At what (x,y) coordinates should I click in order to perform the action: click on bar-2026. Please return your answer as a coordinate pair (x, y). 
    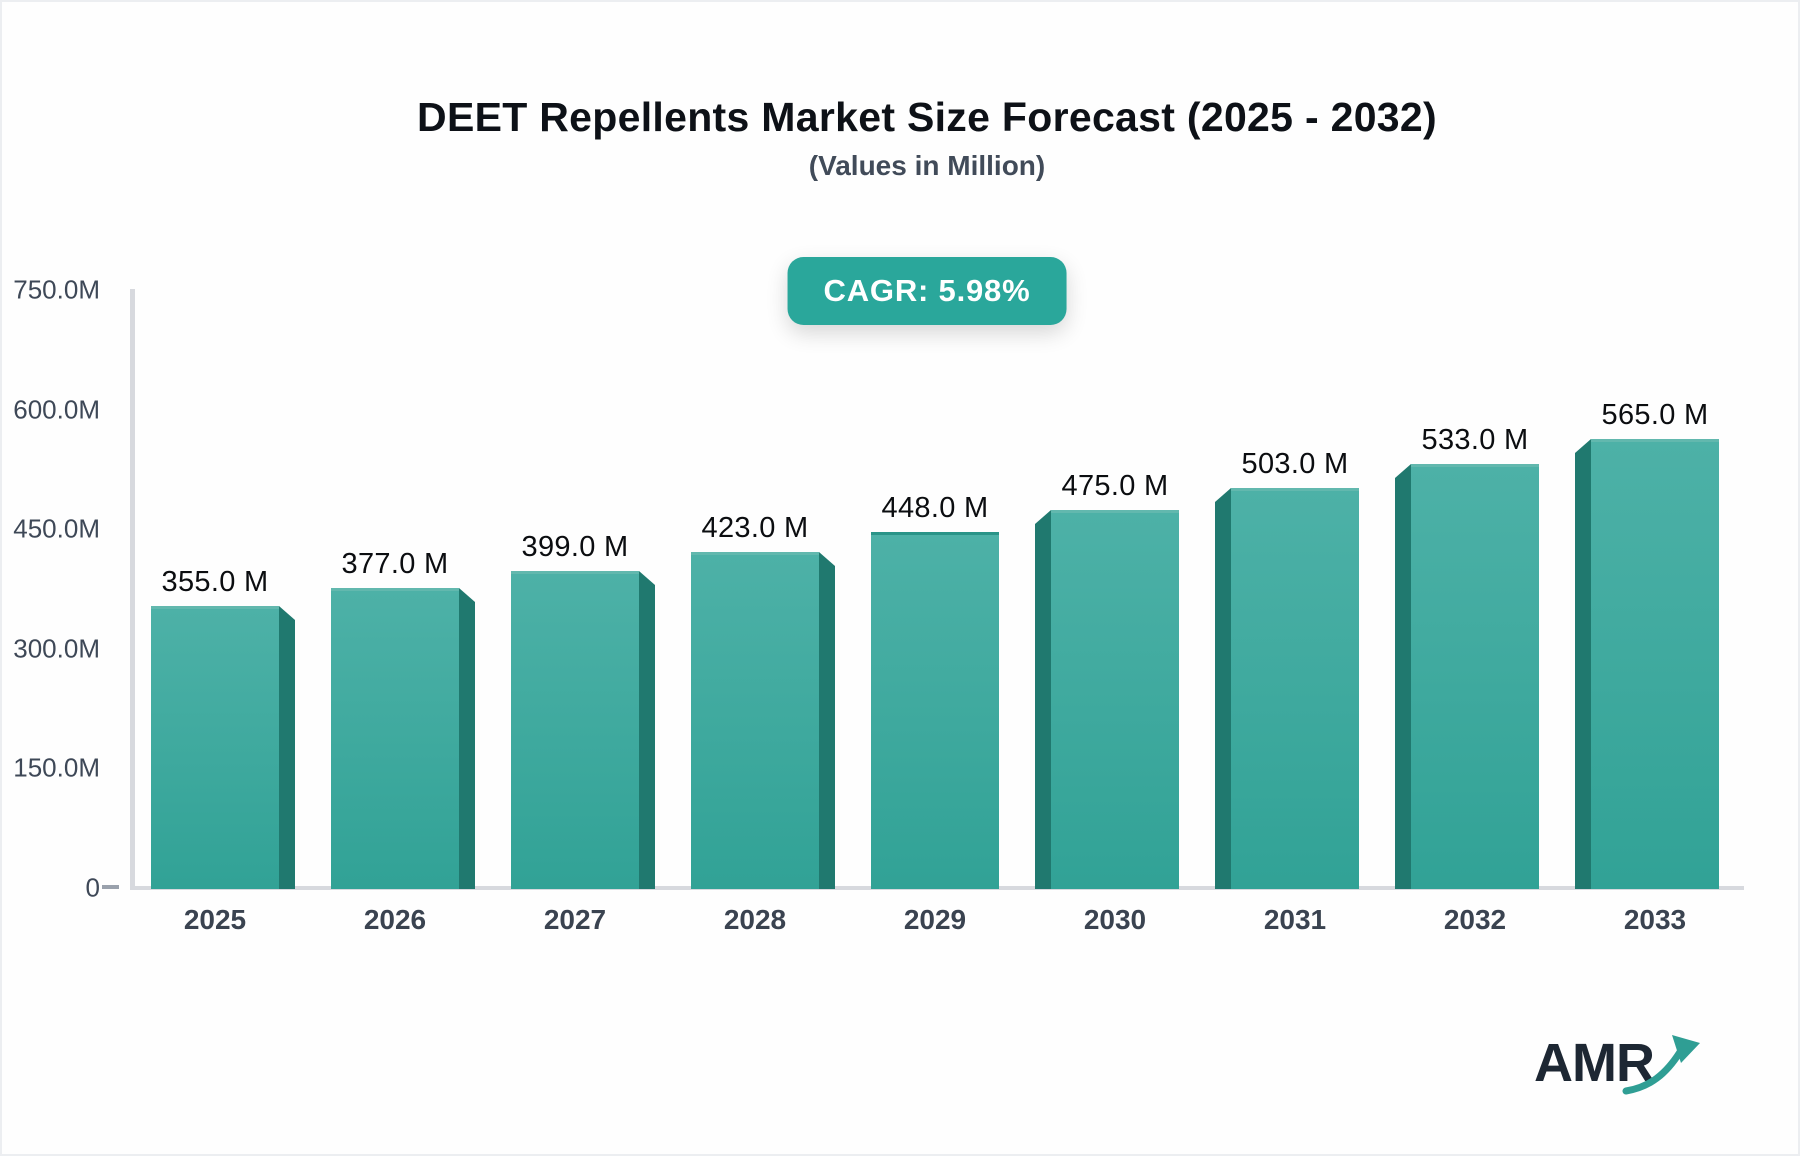
    Looking at the image, I should click on (395, 738).